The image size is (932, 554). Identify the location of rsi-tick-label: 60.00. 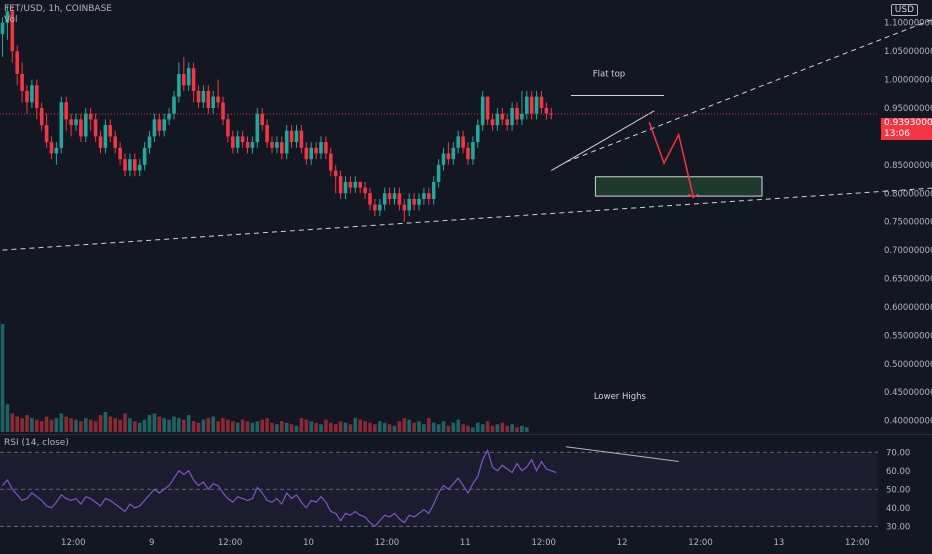
(898, 472).